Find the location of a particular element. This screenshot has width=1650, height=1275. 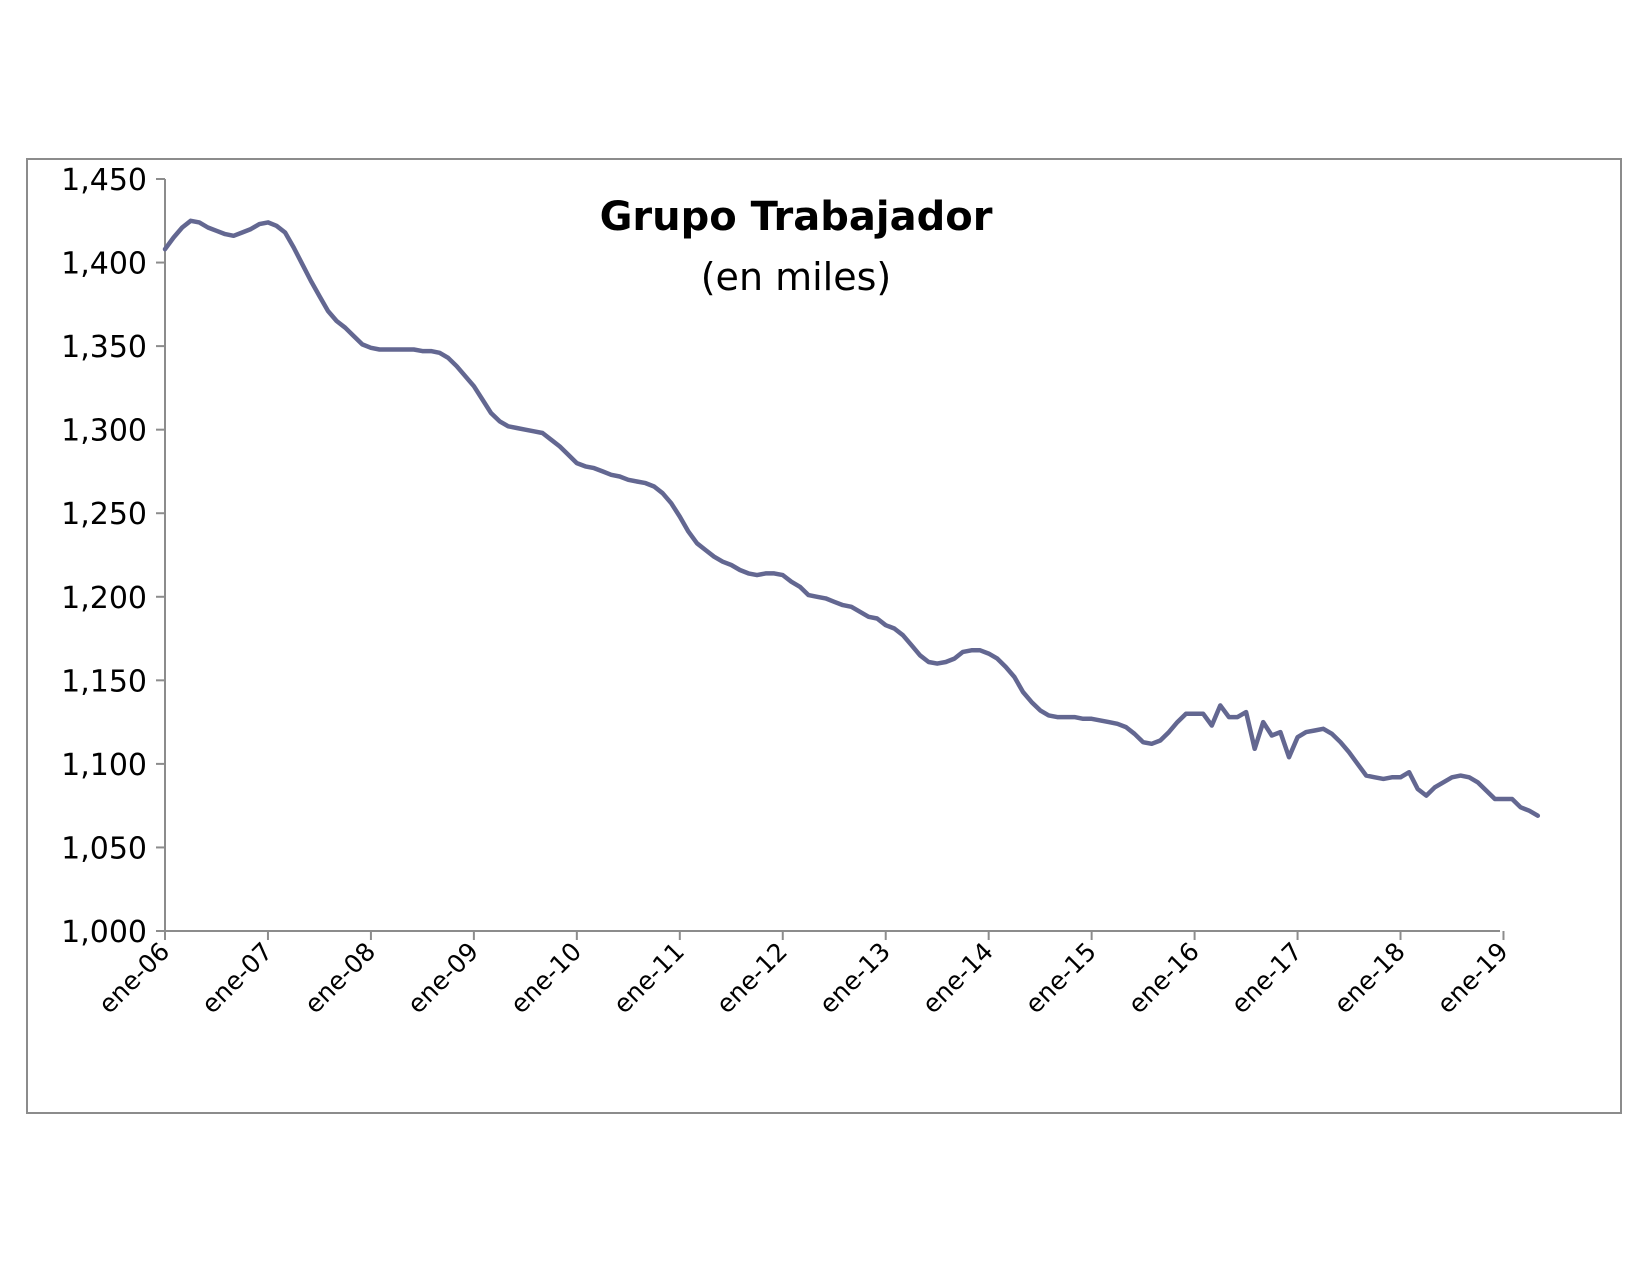

y-tick-label: 1,200 is located at coordinates (104, 598).